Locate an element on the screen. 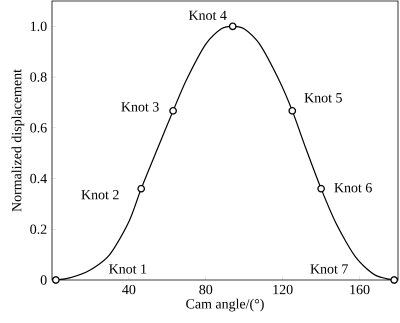 Image resolution: width=400 pixels, height=323 pixels. annotation: Knot 6 is located at coordinates (353, 187).